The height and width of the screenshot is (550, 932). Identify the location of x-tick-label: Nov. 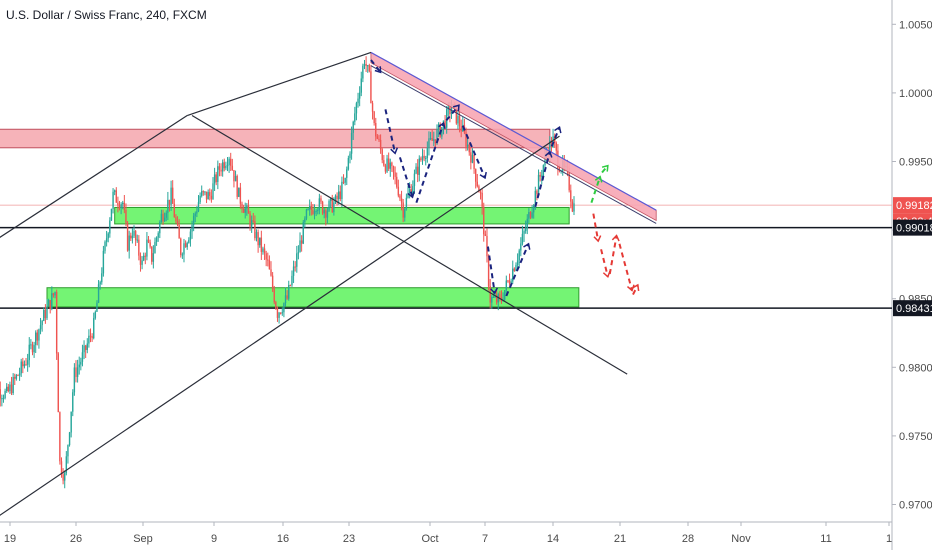
(741, 539).